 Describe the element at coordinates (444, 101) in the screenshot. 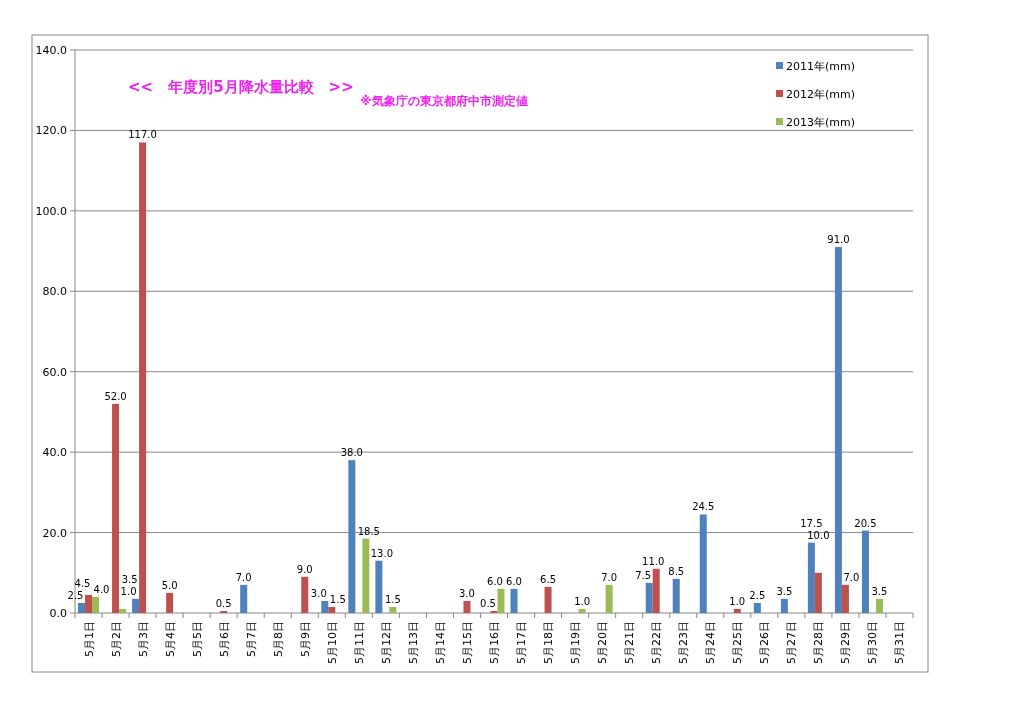

I see `text: ※気象庁の東京都府中市測定値` at that location.